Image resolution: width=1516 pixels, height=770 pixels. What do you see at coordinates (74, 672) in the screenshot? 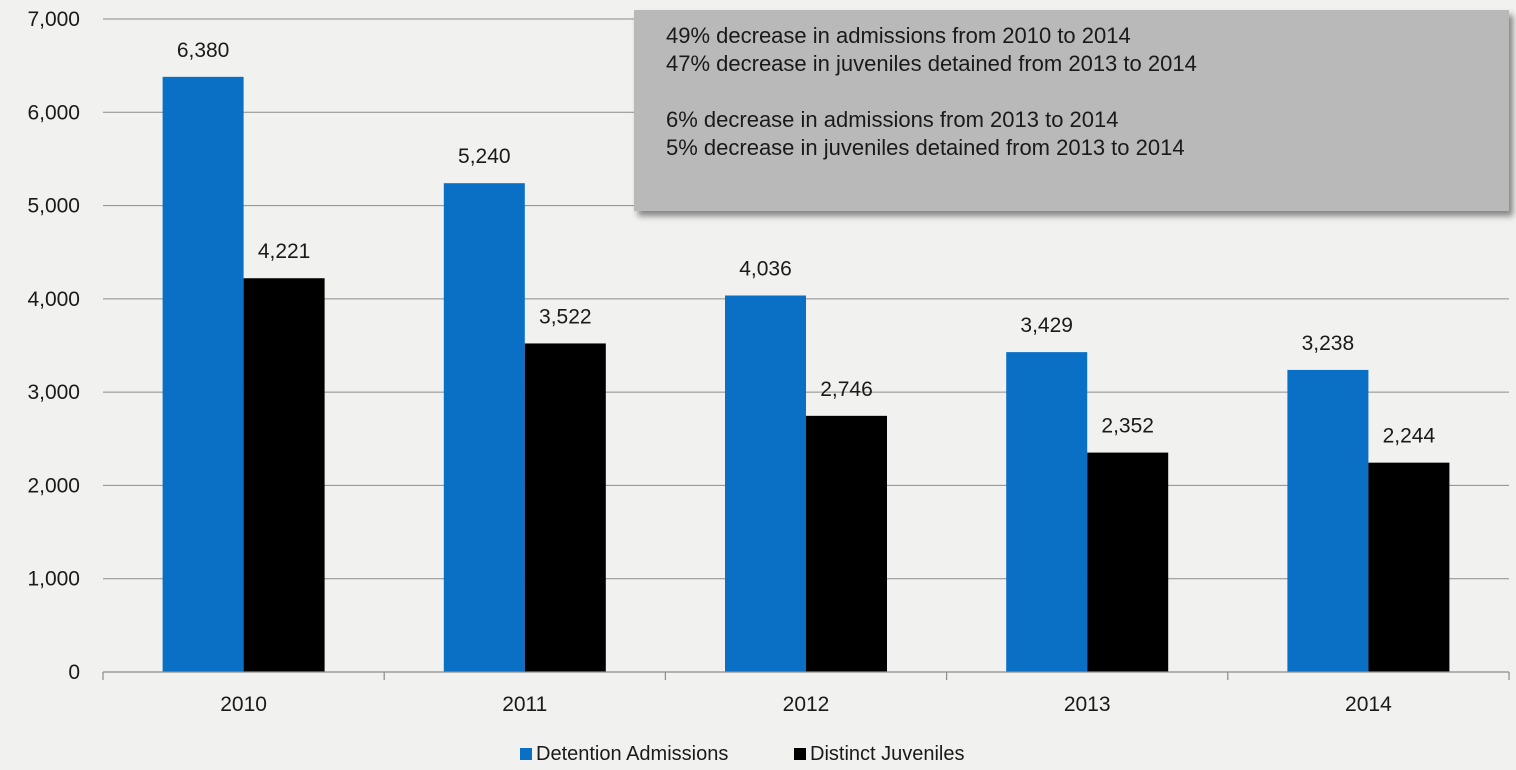
I see `y-tick-label: 0` at bounding box center [74, 672].